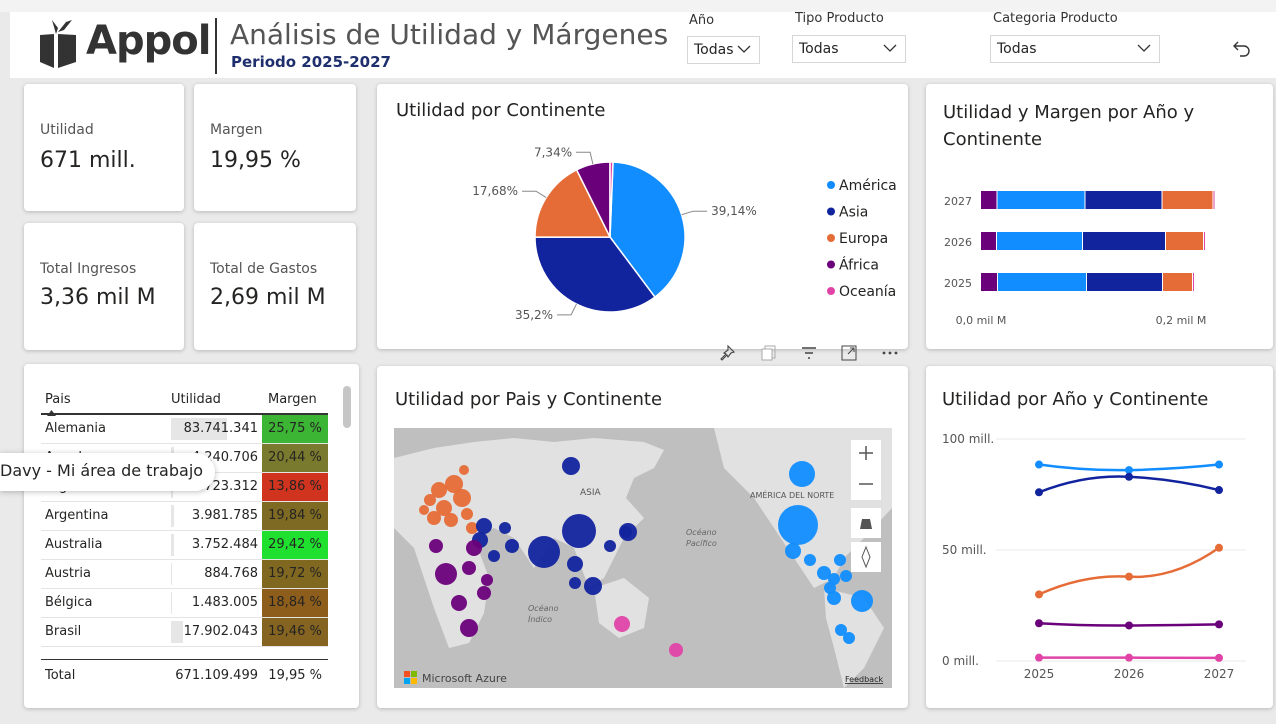  Describe the element at coordinates (1242, 48) in the screenshot. I see `reset-filters-icon` at that location.